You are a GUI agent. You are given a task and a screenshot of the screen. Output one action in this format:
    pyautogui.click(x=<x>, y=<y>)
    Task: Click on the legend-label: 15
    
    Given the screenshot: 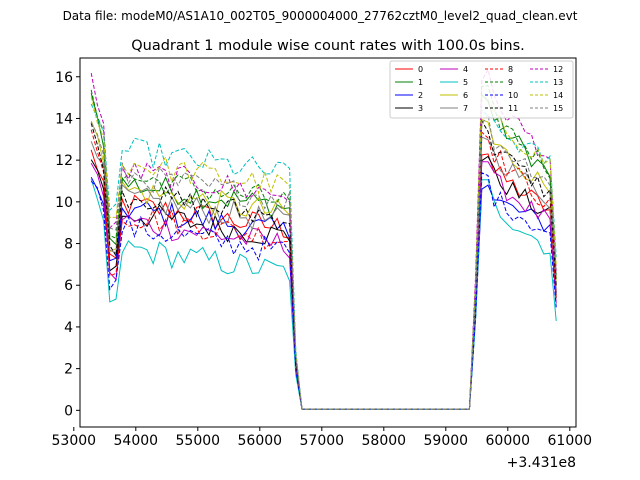 What is the action you would take?
    pyautogui.click(x=558, y=108)
    